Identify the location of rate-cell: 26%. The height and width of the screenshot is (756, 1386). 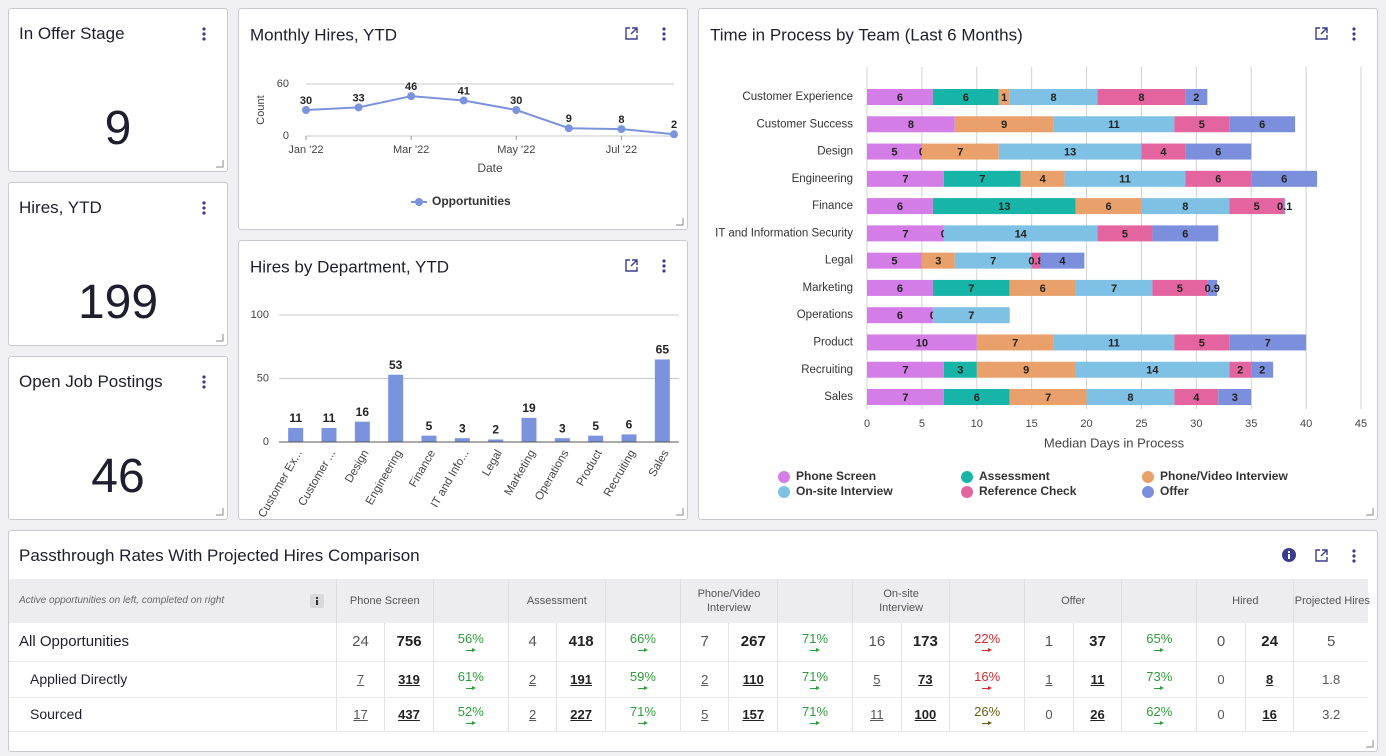
(987, 714).